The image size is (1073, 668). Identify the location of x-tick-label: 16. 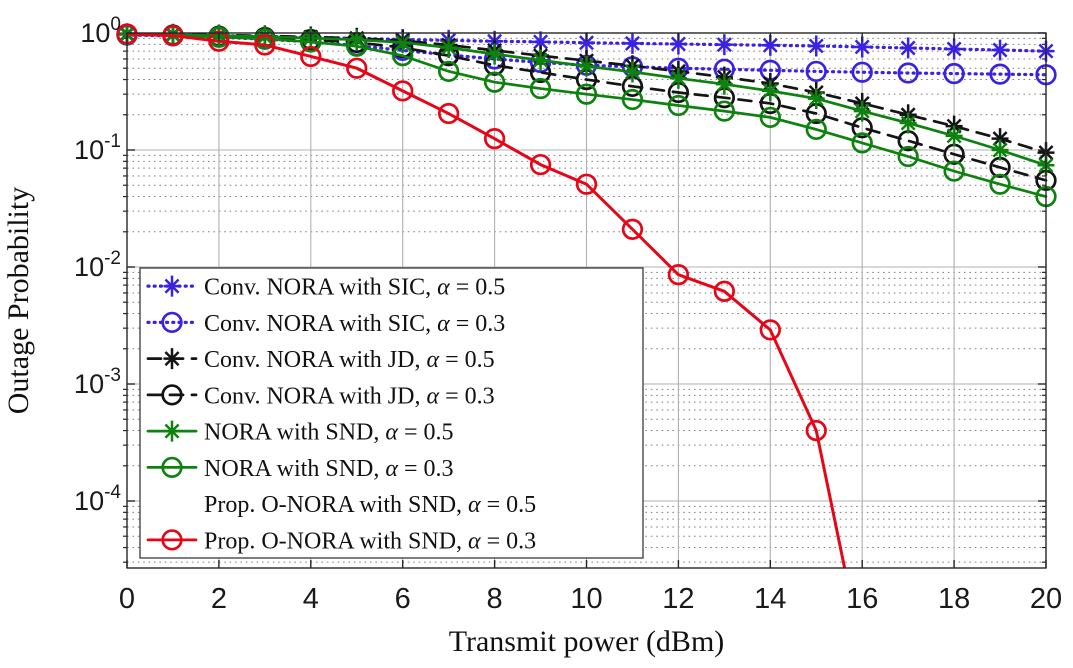
(862, 599).